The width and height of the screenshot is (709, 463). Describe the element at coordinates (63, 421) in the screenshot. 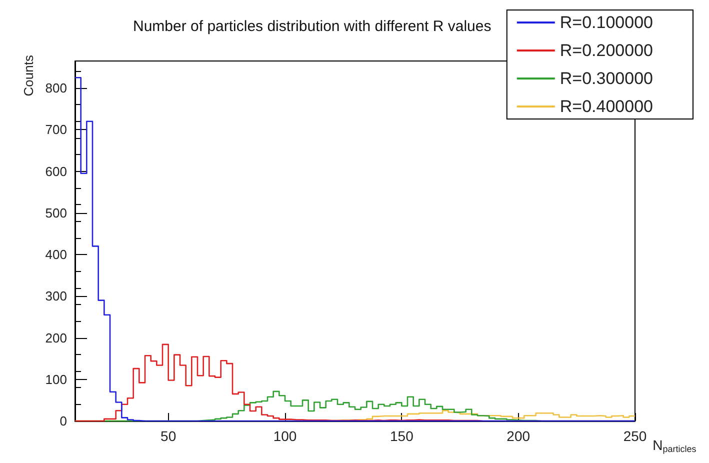

I see `y-tick-label: 0` at that location.